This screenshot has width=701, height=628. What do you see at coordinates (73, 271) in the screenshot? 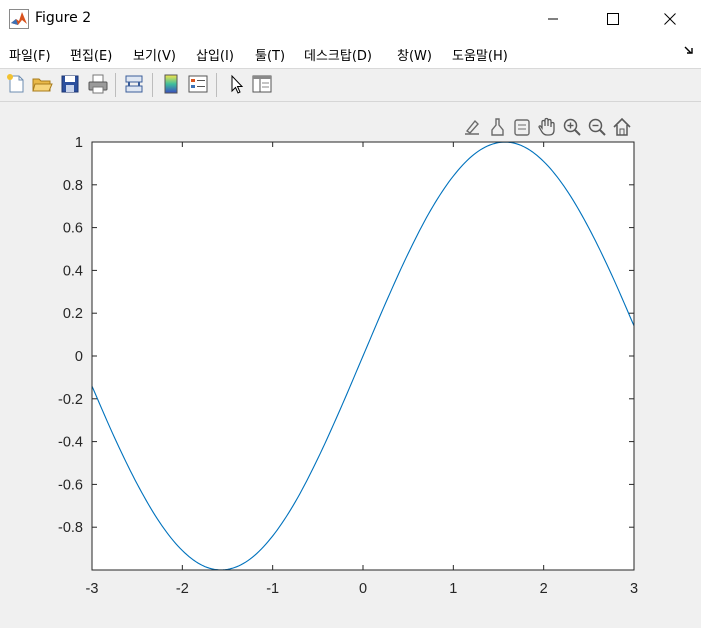
I see `y-tick-label: 0.4` at bounding box center [73, 271].